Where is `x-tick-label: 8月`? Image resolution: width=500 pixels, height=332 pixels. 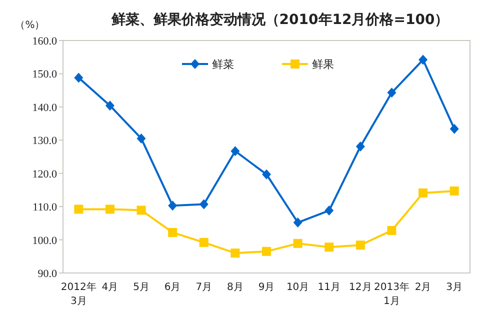 x-tick-label: 8月 is located at coordinates (235, 287).